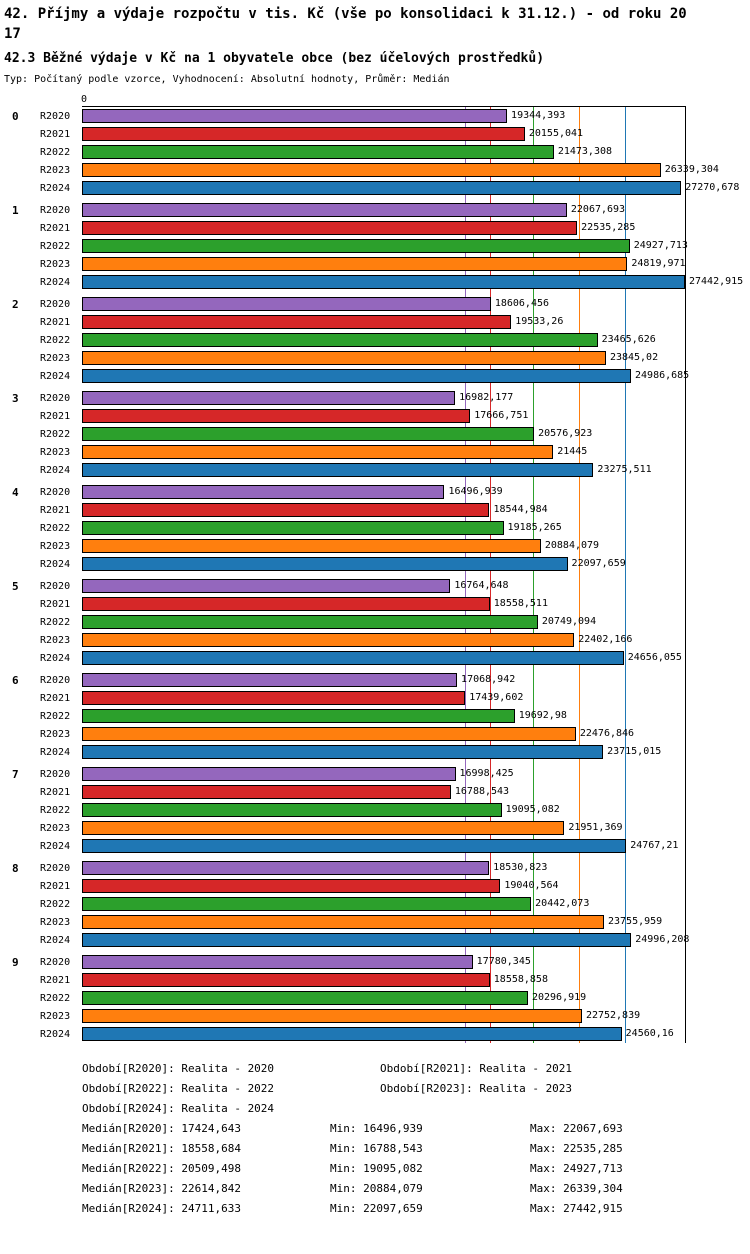  I want to click on bar-cell: 27270,678, so click(414, 188).